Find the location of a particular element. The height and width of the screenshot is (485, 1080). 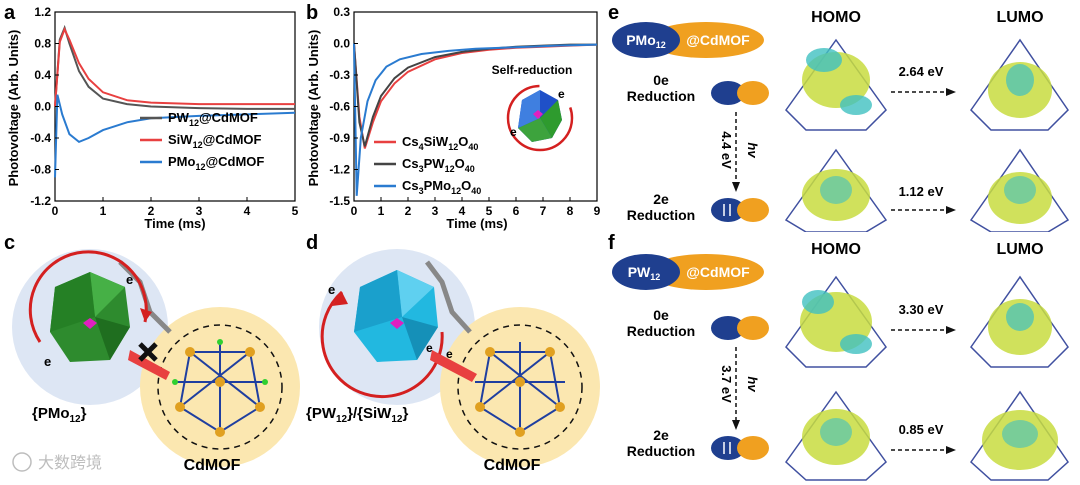

state2-line2-f: Reduction is located at coordinates (661, 451).